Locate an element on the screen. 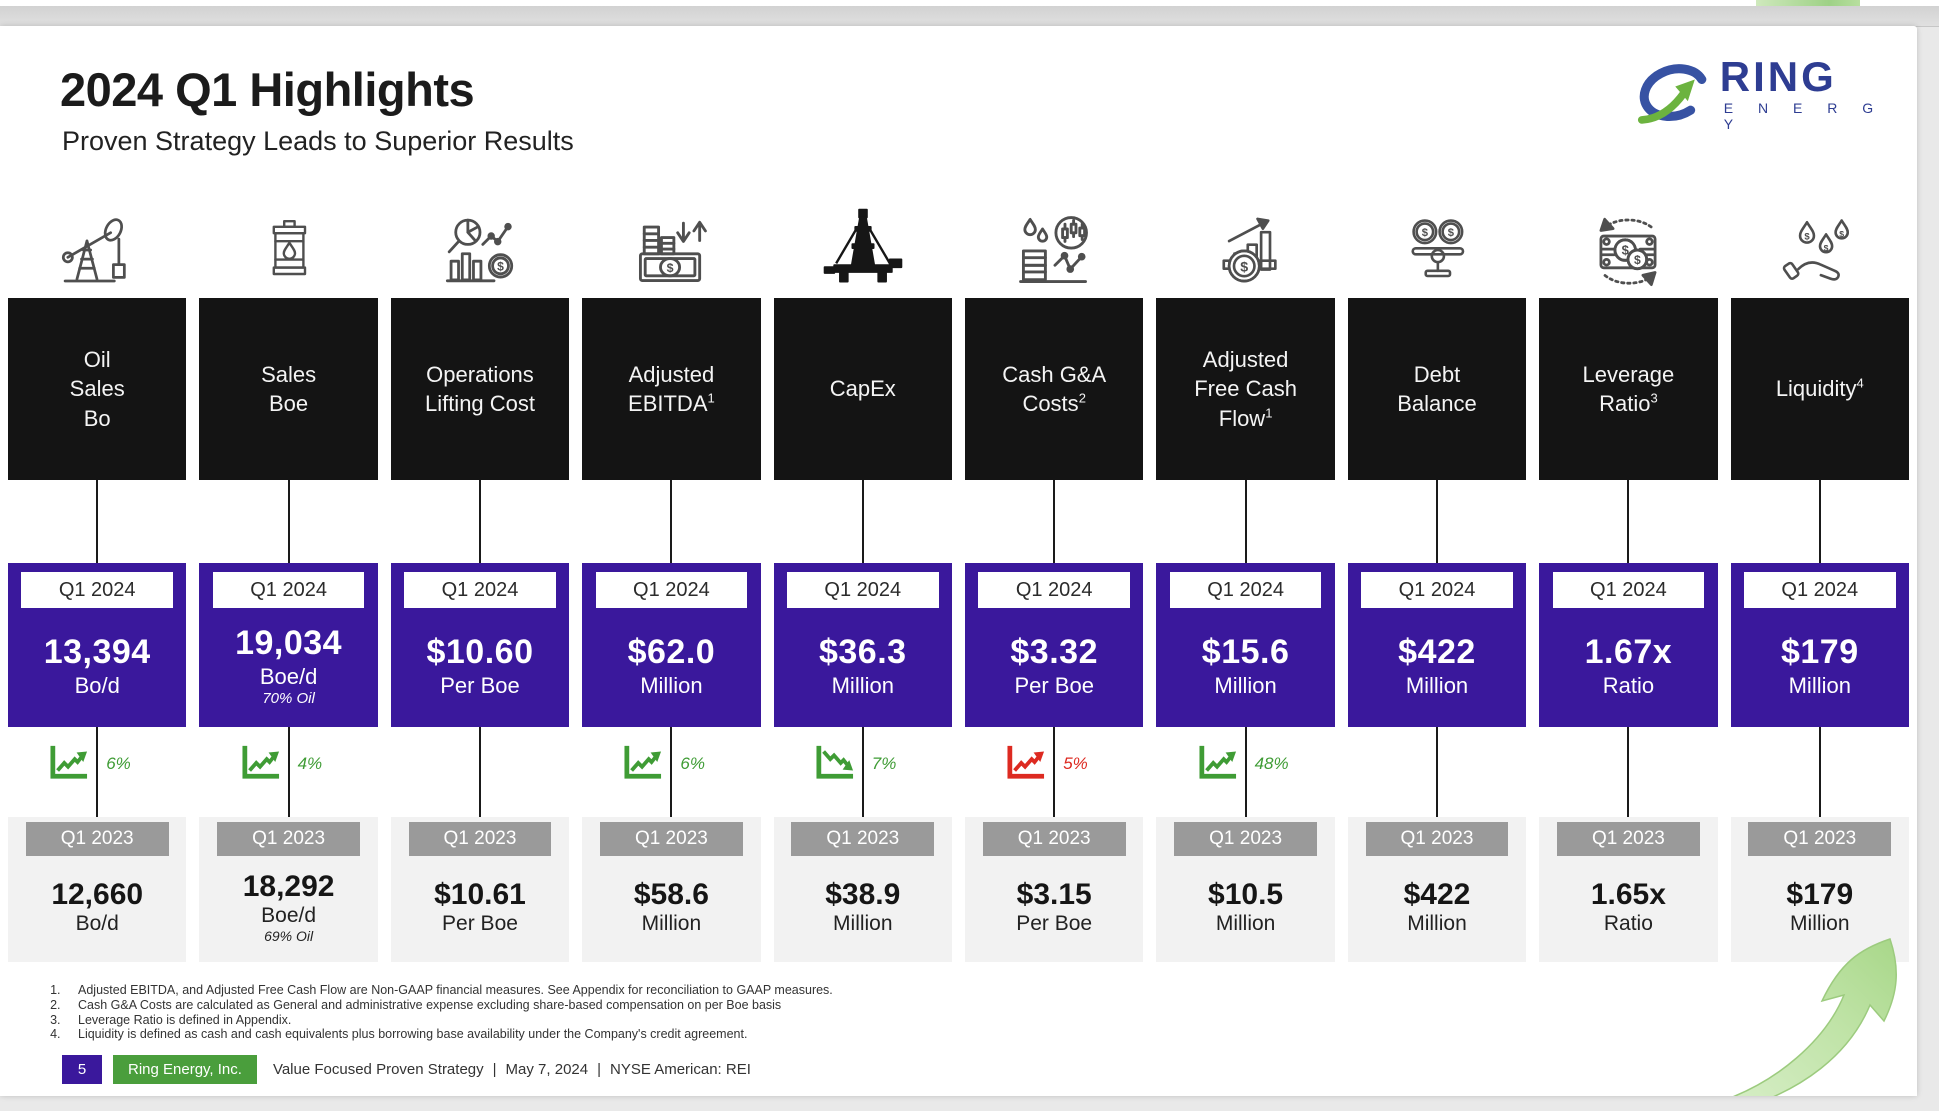  current-quarter-box: Q1 2024 1.67x Ratio is located at coordinates (1628, 645).